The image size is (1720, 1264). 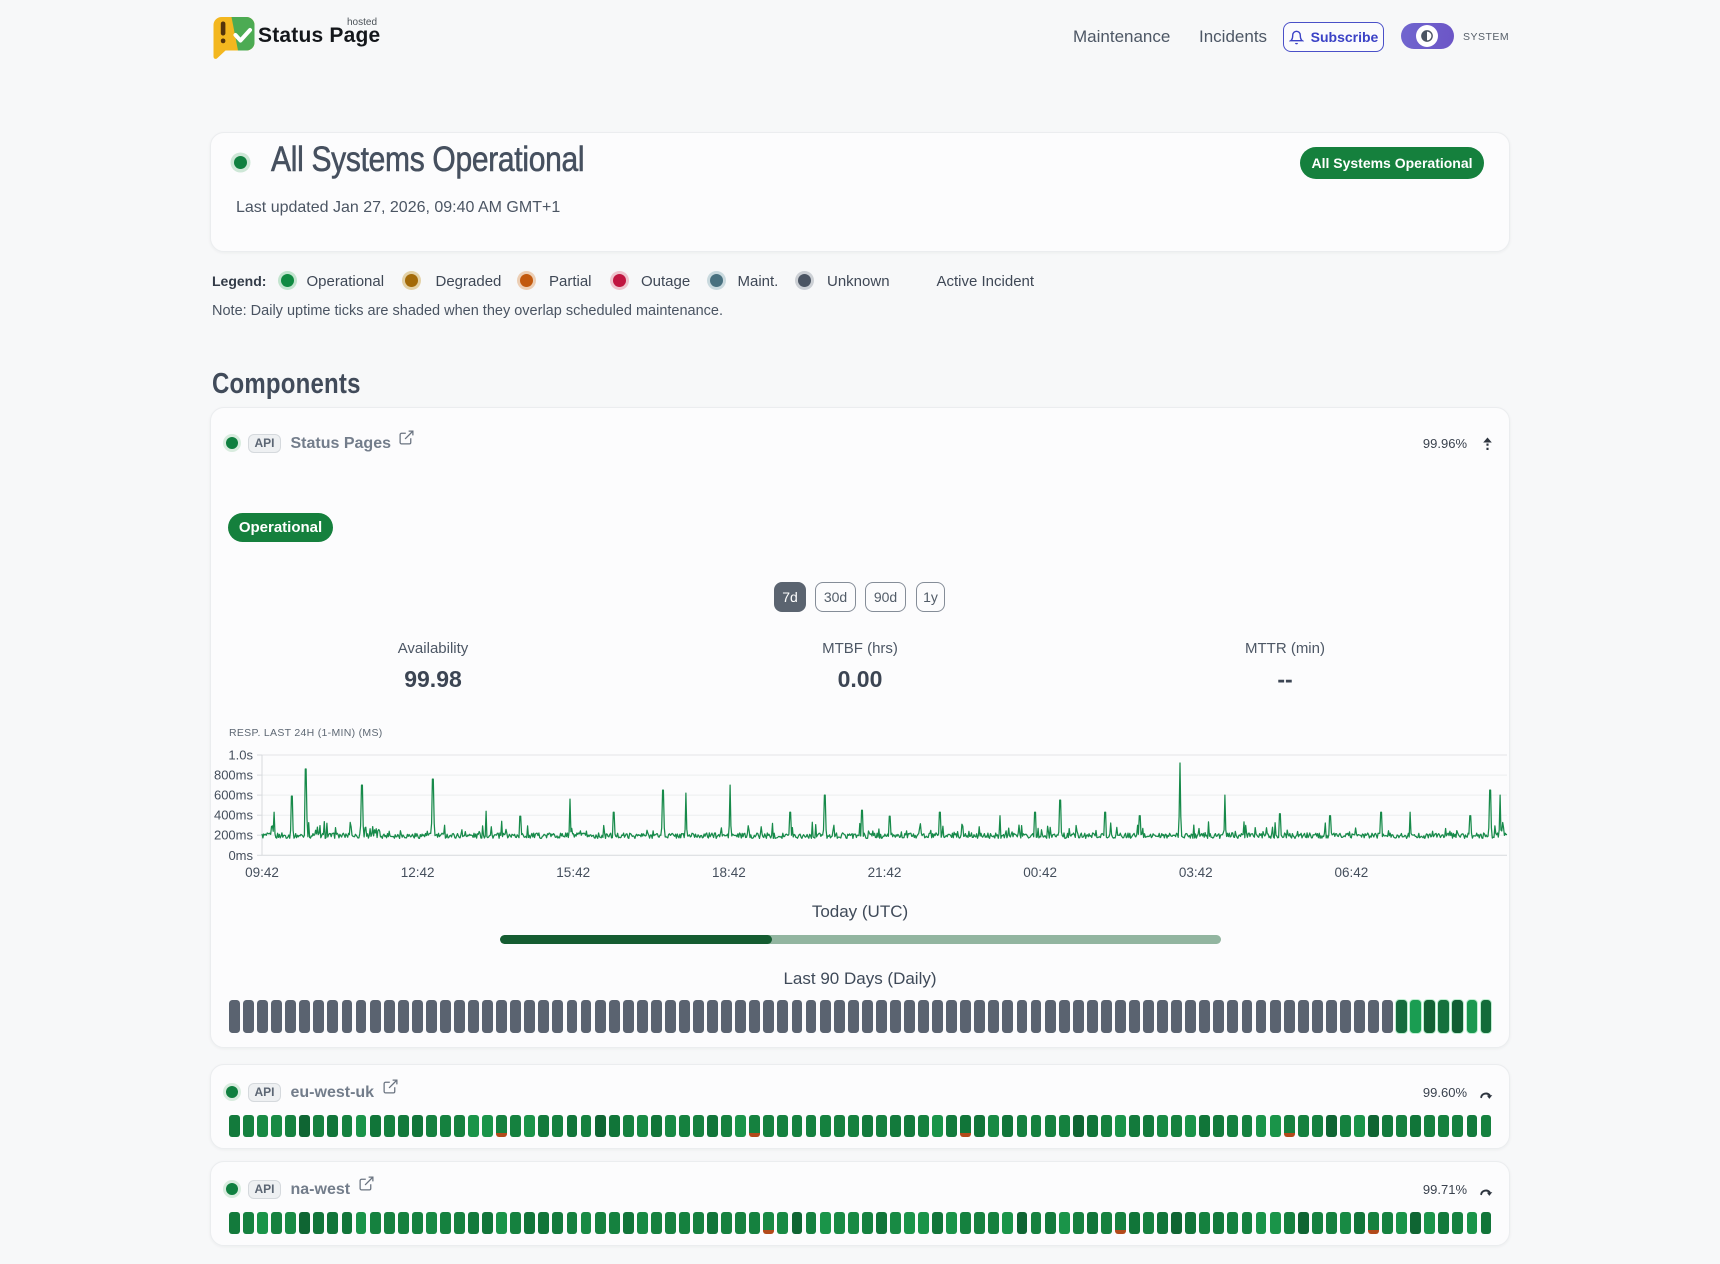 I want to click on svg-text: 21:42, so click(x=885, y=872).